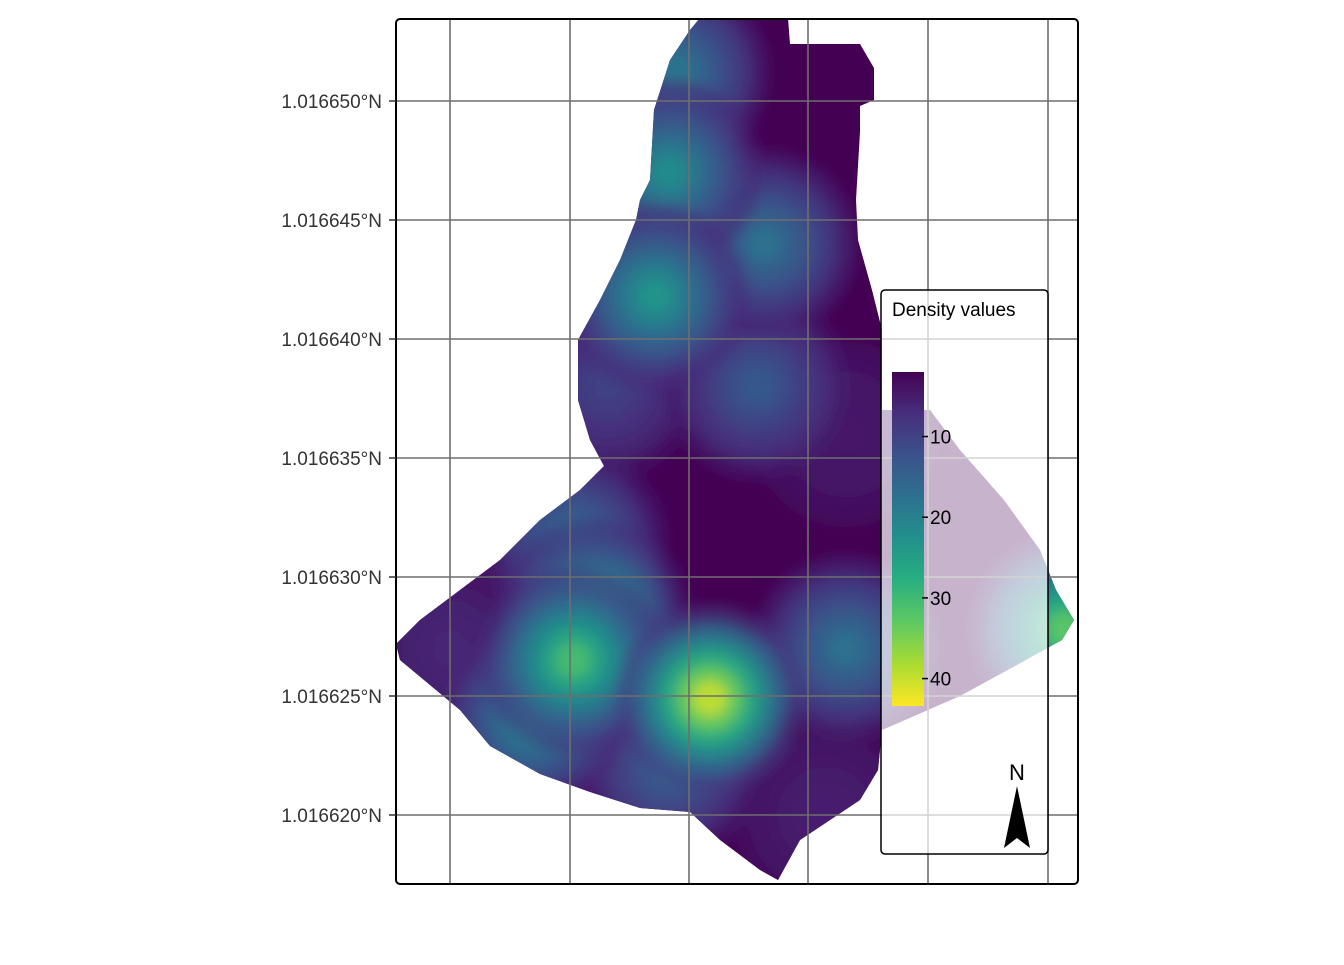  I want to click on y-axis-tick-label: 1.016640°N, so click(331, 340).